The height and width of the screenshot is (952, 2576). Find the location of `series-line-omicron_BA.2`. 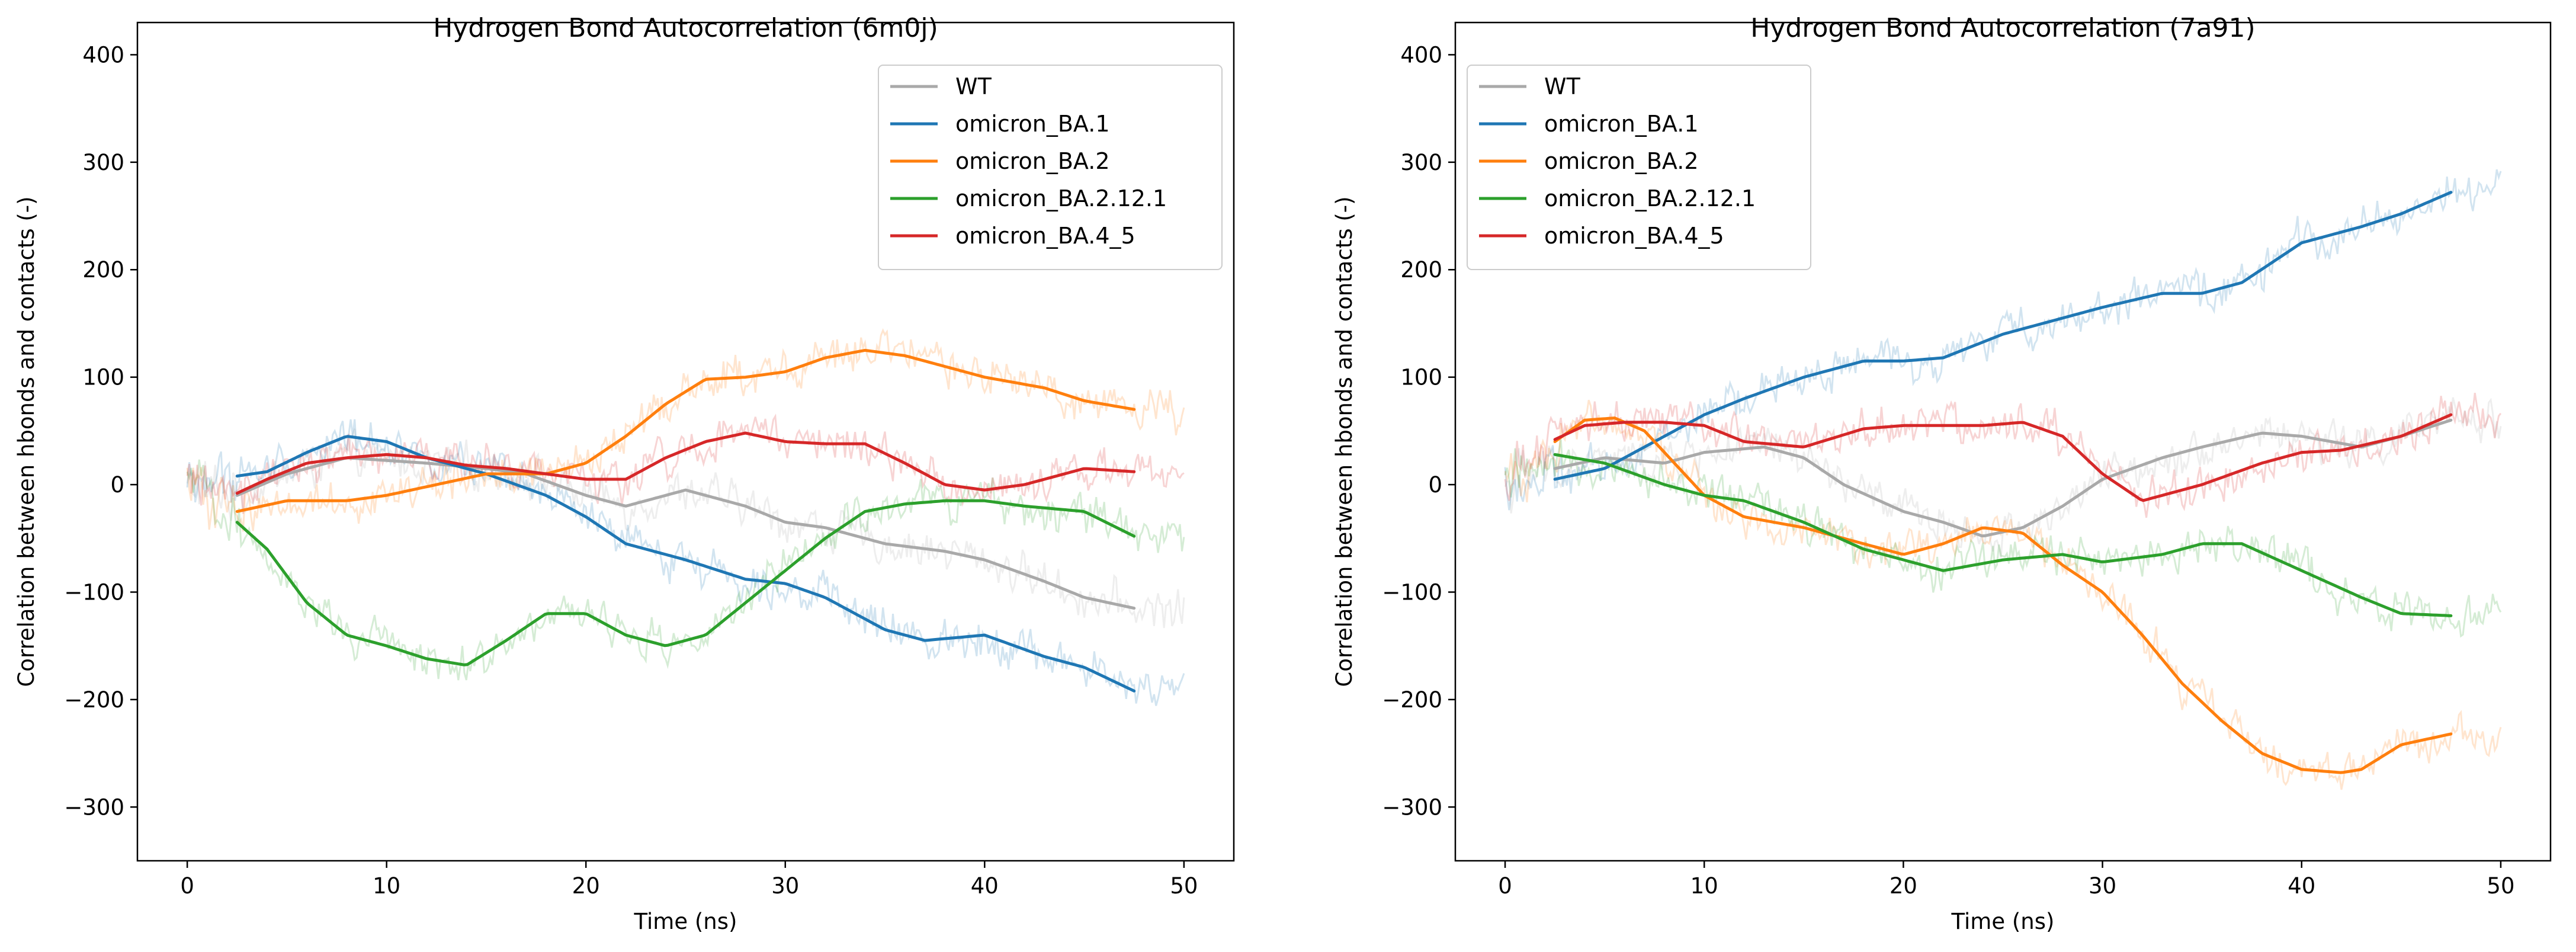

series-line-omicron_BA.2 is located at coordinates (685, 430).